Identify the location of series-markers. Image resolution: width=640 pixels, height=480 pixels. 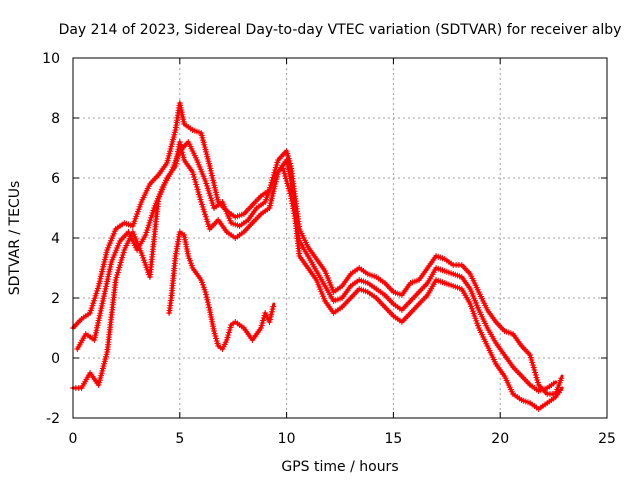
(221, 290).